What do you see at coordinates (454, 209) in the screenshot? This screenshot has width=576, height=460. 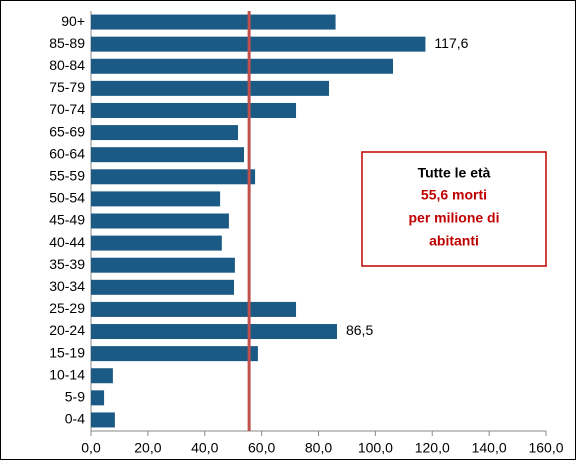 I see `annotation-box` at bounding box center [454, 209].